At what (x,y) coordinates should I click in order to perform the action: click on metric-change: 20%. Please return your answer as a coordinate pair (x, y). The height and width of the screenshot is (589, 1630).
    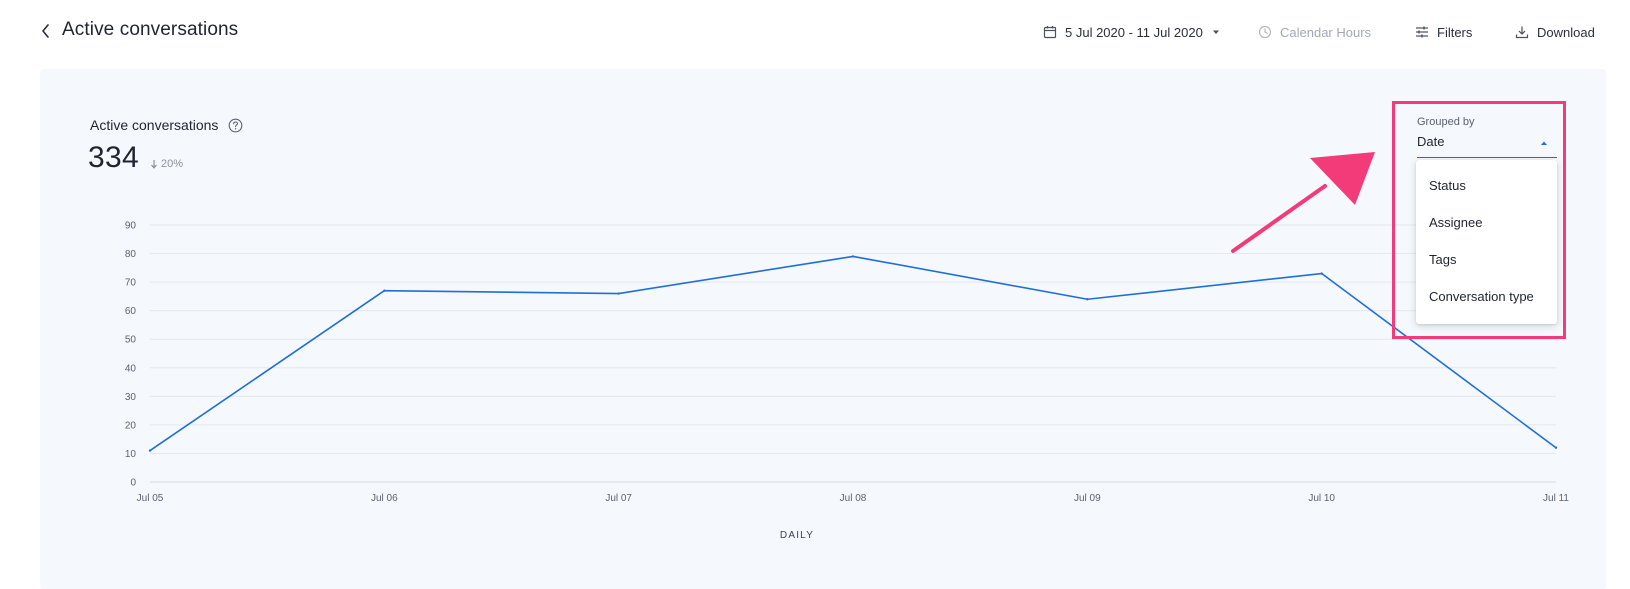
    Looking at the image, I should click on (166, 164).